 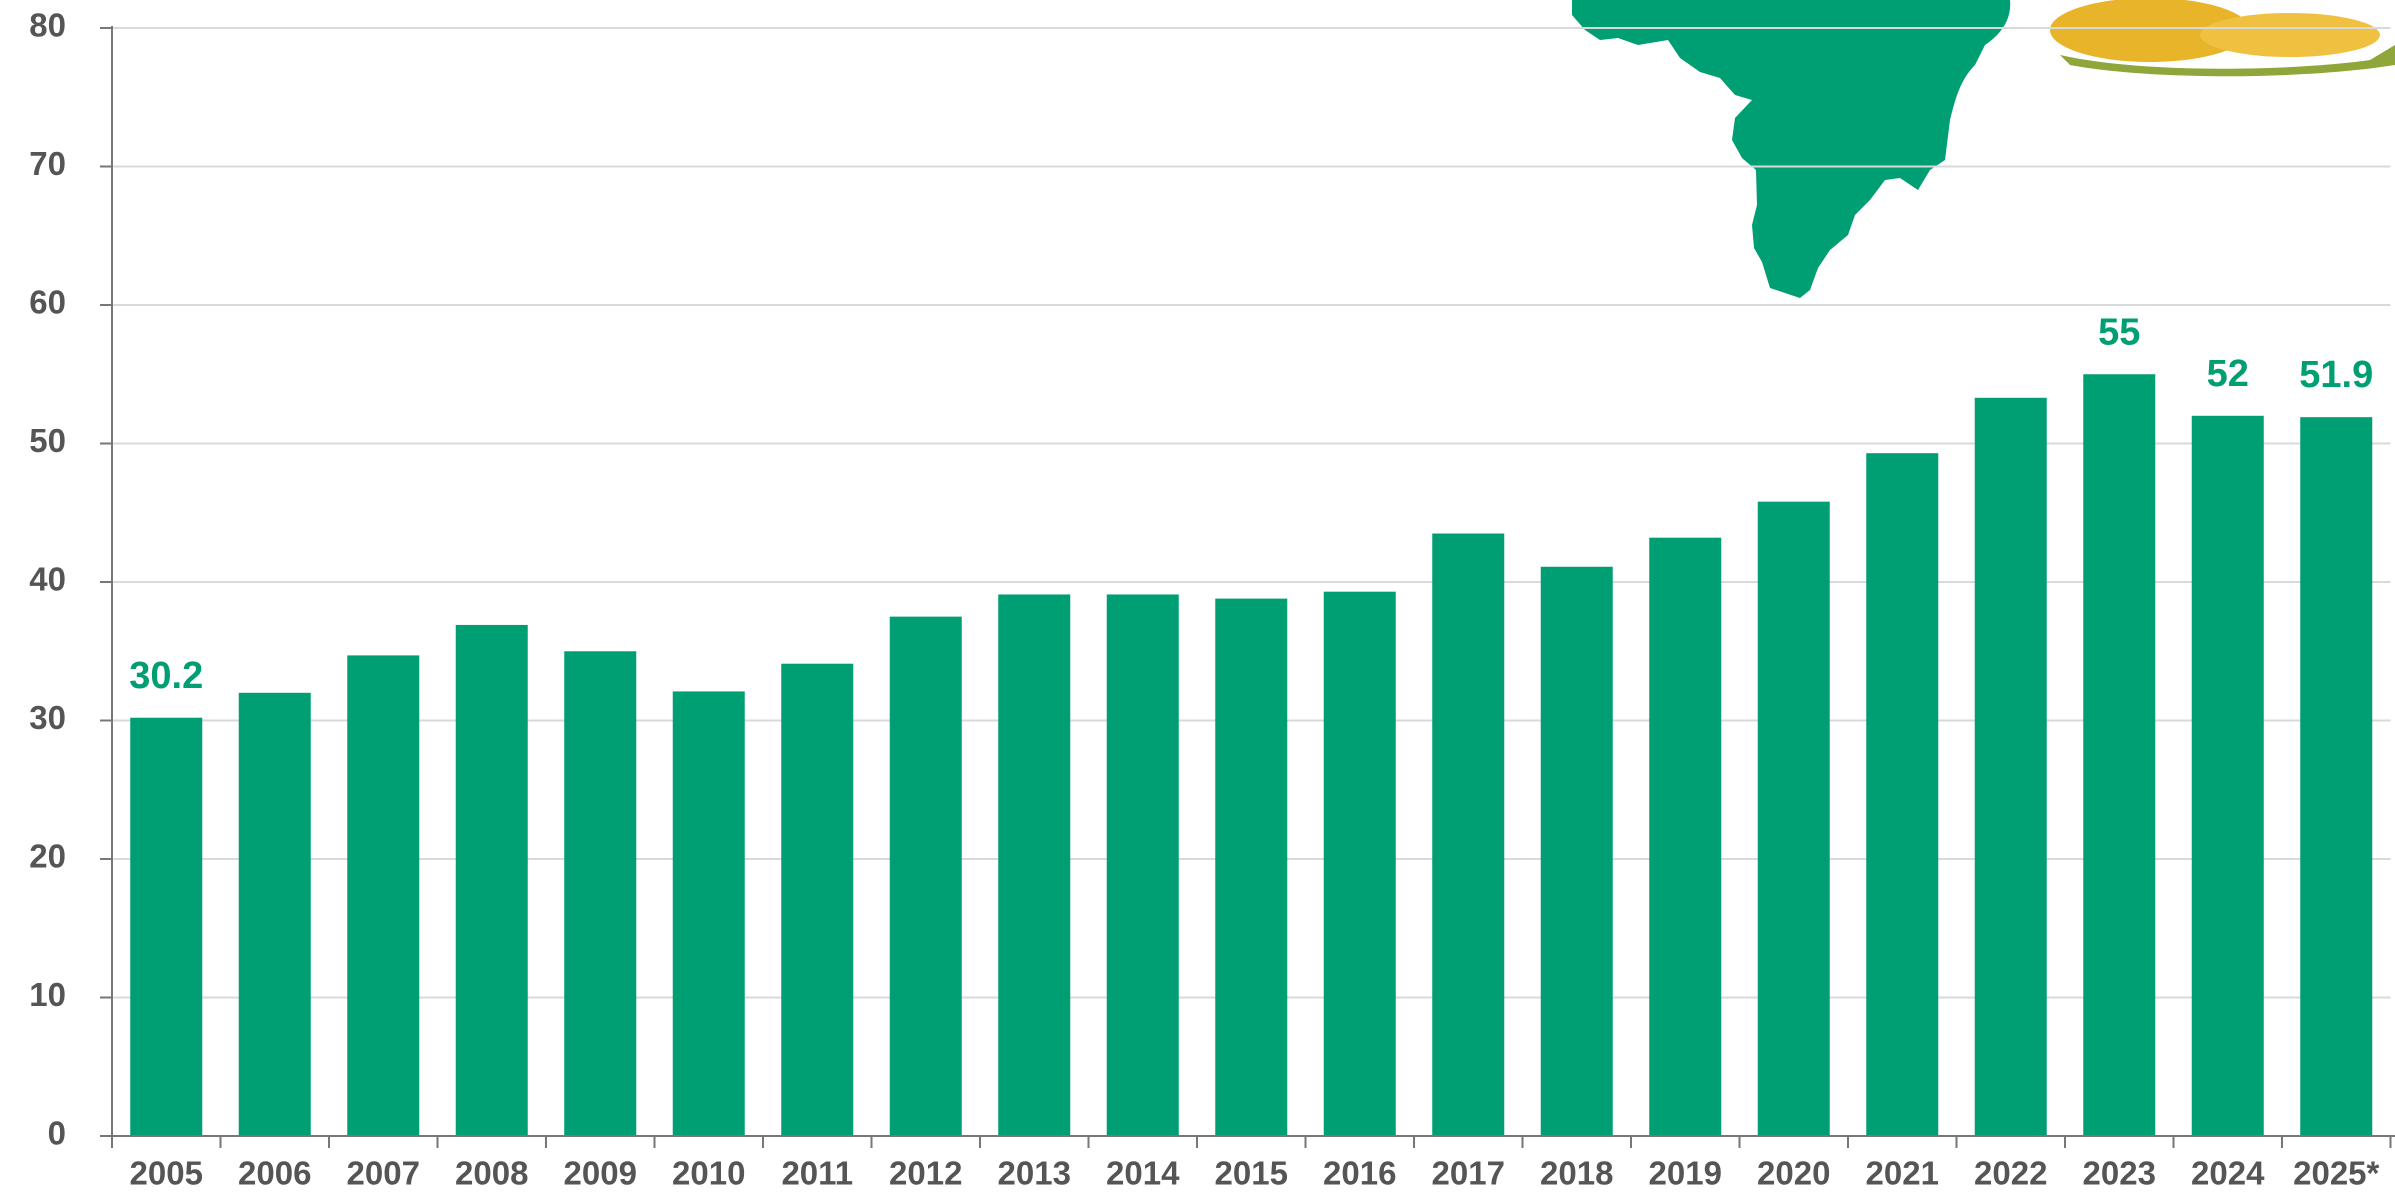 What do you see at coordinates (2228, 374) in the screenshot?
I see `data-label: 52` at bounding box center [2228, 374].